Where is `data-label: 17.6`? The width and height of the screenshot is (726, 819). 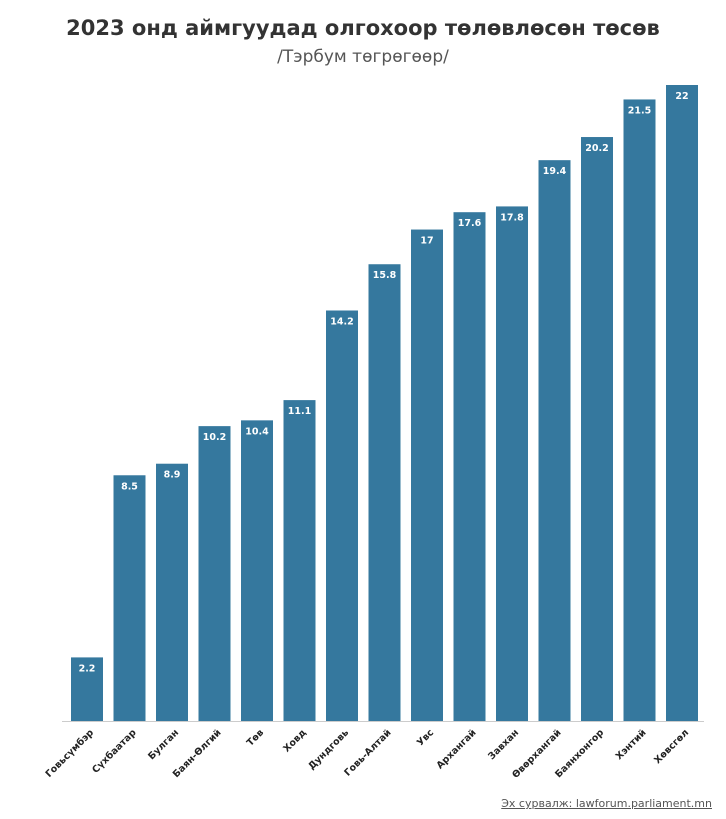 data-label: 17.6 is located at coordinates (470, 223).